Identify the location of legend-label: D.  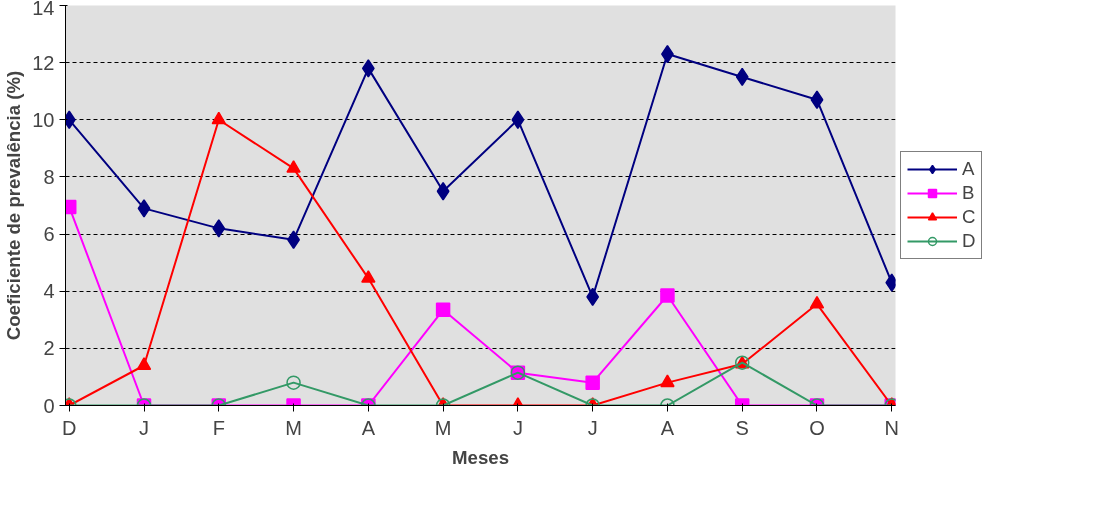
(969, 241).